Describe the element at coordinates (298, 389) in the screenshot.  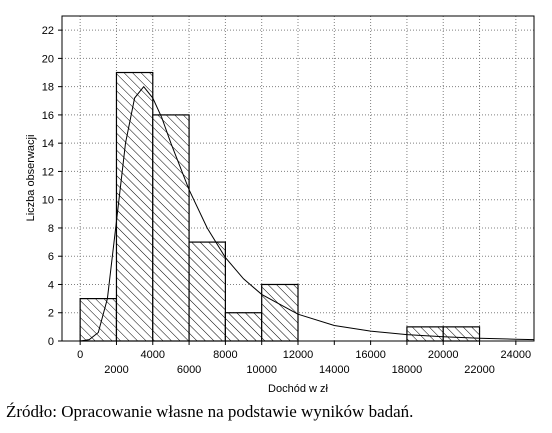
I see `x-axis-label: Dochód w zł` at that location.